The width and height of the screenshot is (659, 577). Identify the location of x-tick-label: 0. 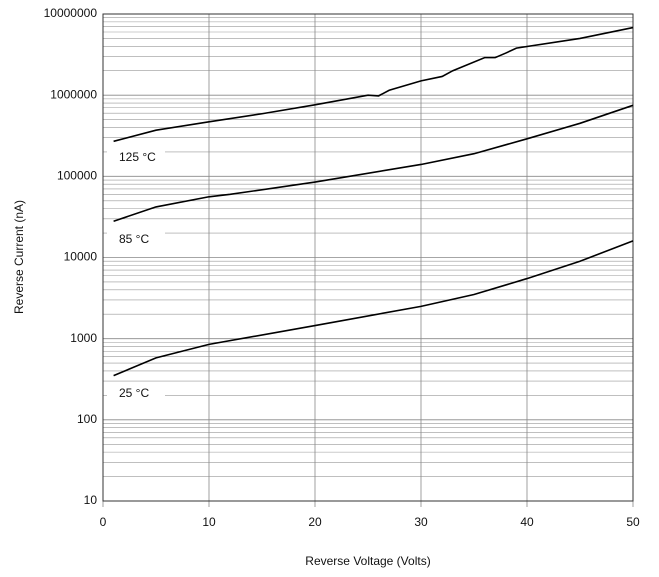
(103, 522).